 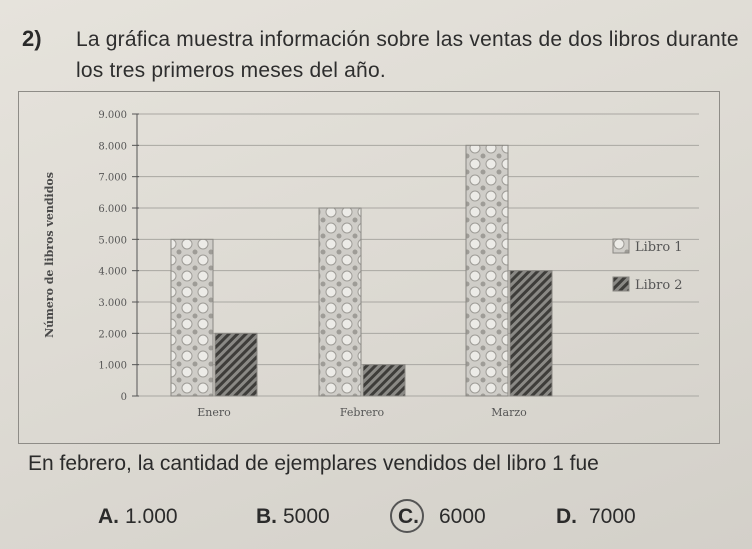 I want to click on option-b: B. 5000, so click(x=293, y=517).